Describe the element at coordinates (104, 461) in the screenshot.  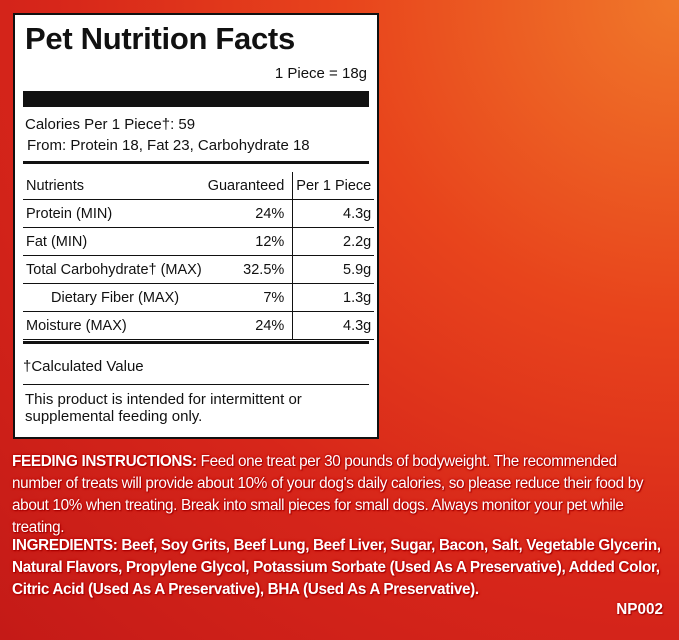
I see `feeding-label: FEEDING INSTRUCTIONS:` at that location.